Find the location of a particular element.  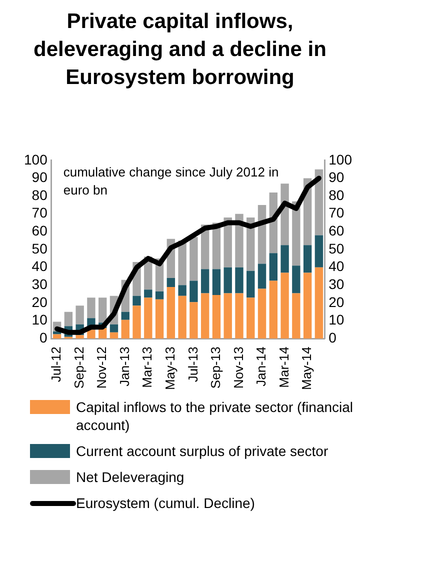

y2-tick-label: 30 is located at coordinates (336, 284).